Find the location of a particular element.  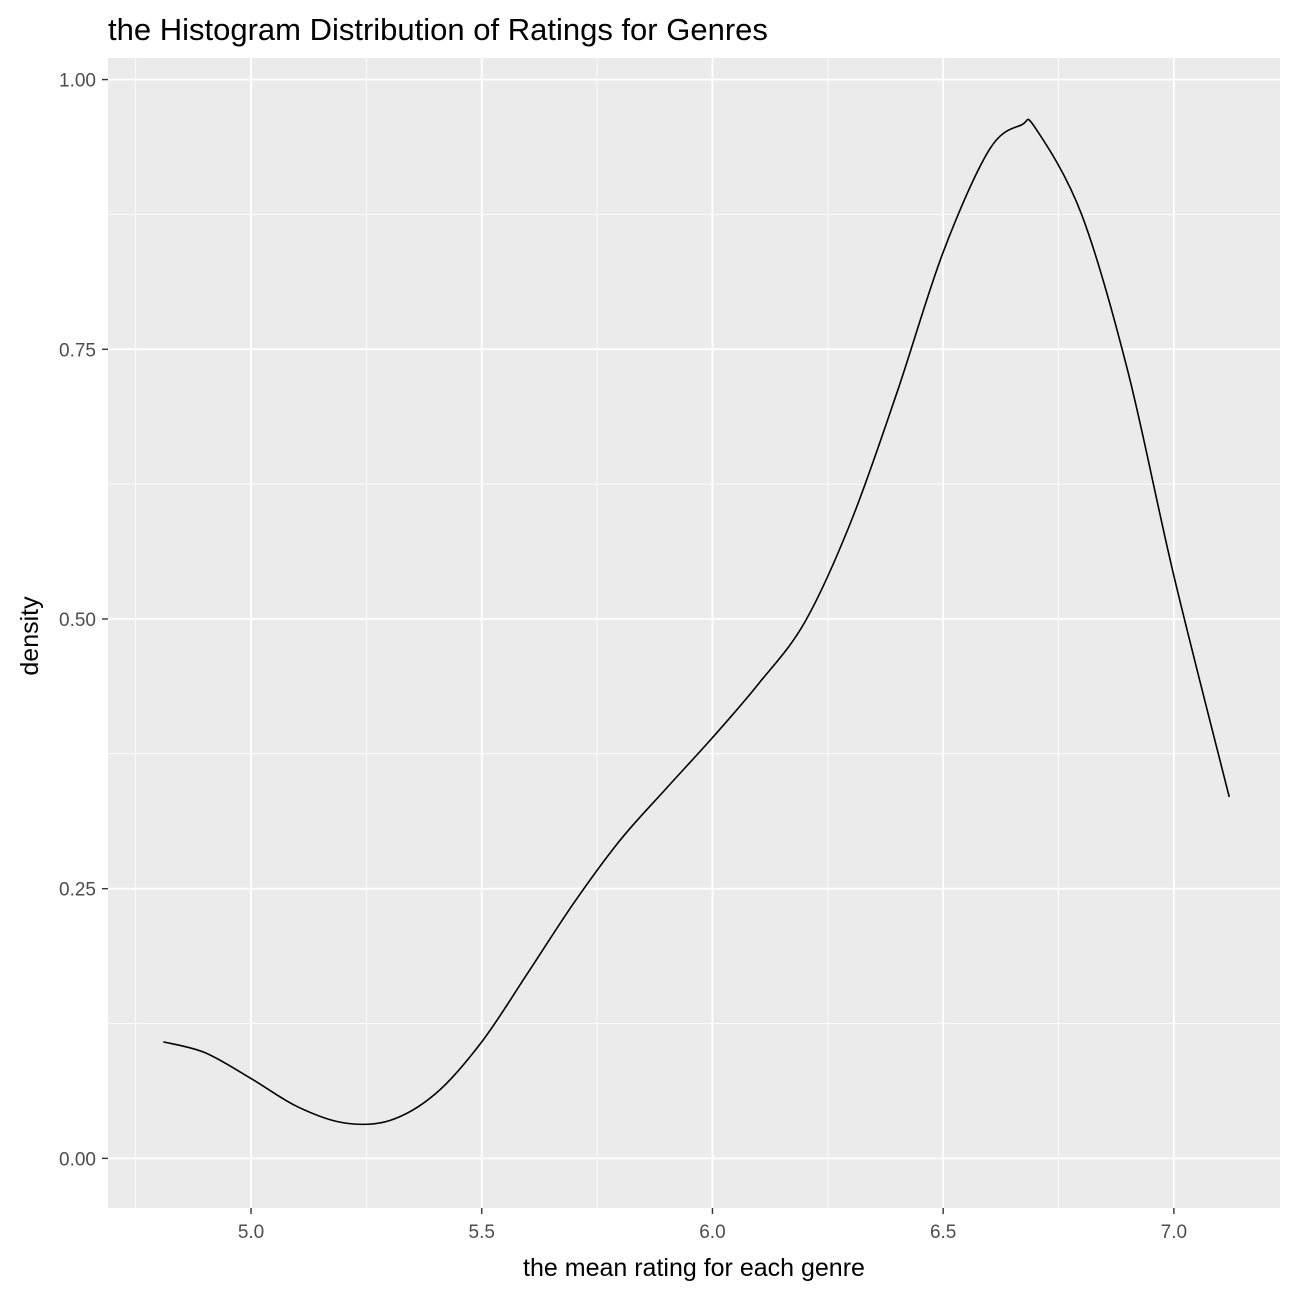

x-tick-label: 5.5 is located at coordinates (482, 1232).